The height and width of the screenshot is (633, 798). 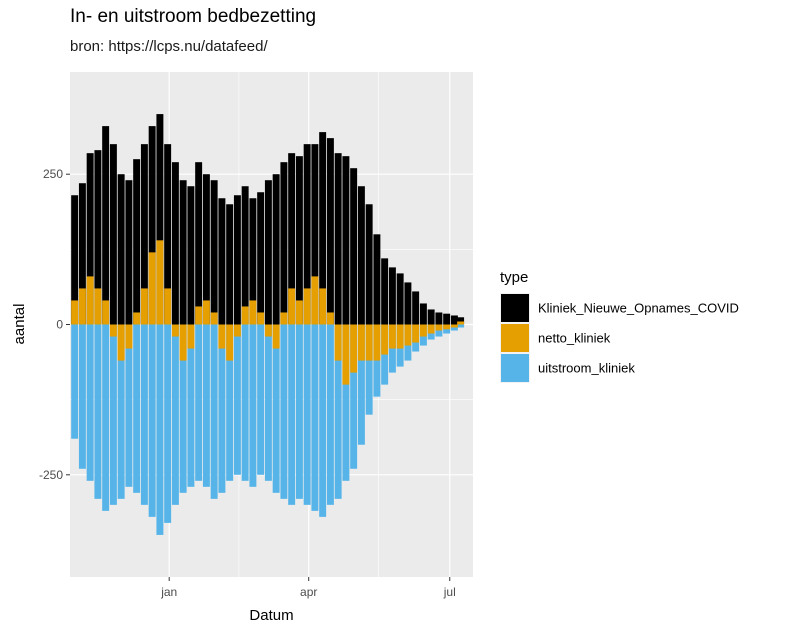 What do you see at coordinates (638, 308) in the screenshot?
I see `legend-label: Kliniek_Nieuwe_Opnames_COVID` at bounding box center [638, 308].